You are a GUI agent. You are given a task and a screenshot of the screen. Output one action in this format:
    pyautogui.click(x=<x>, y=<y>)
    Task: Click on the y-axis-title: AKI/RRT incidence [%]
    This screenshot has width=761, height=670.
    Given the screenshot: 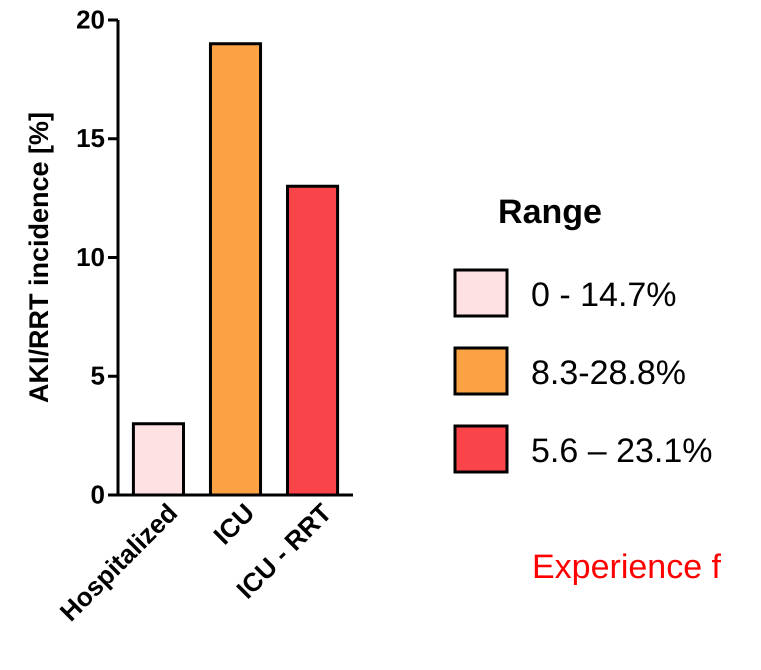 What is the action you would take?
    pyautogui.click(x=39, y=258)
    